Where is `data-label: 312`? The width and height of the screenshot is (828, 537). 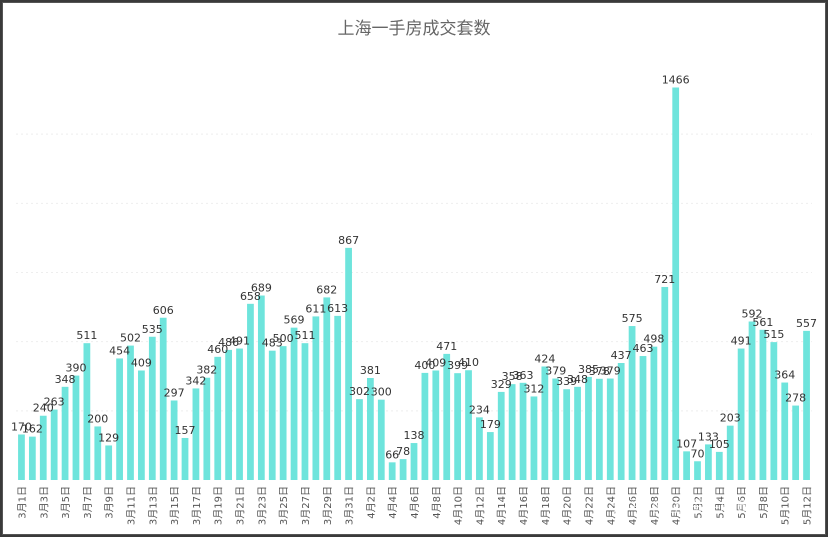
data-label: 312 is located at coordinates (533, 388).